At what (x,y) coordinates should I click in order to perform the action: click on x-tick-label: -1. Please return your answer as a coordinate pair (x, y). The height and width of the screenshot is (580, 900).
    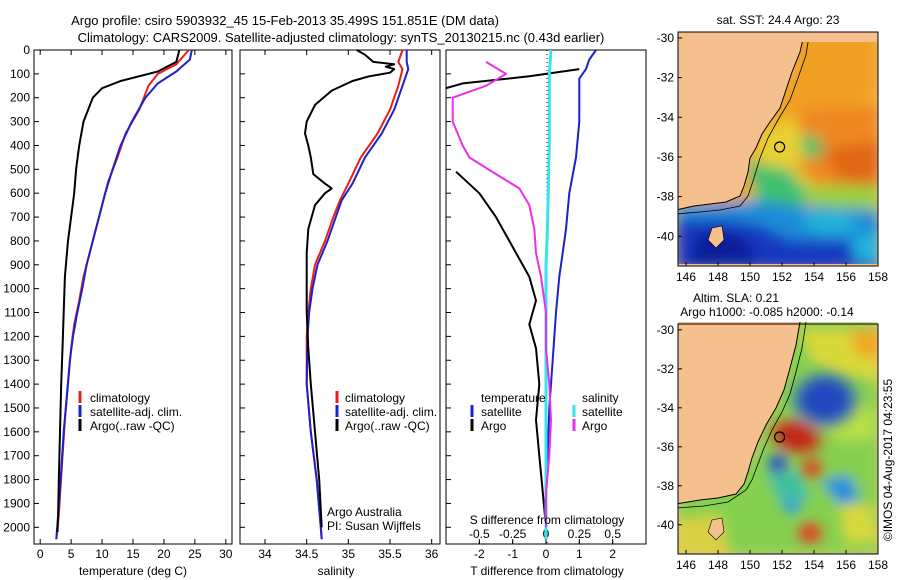
    Looking at the image, I should click on (512, 554).